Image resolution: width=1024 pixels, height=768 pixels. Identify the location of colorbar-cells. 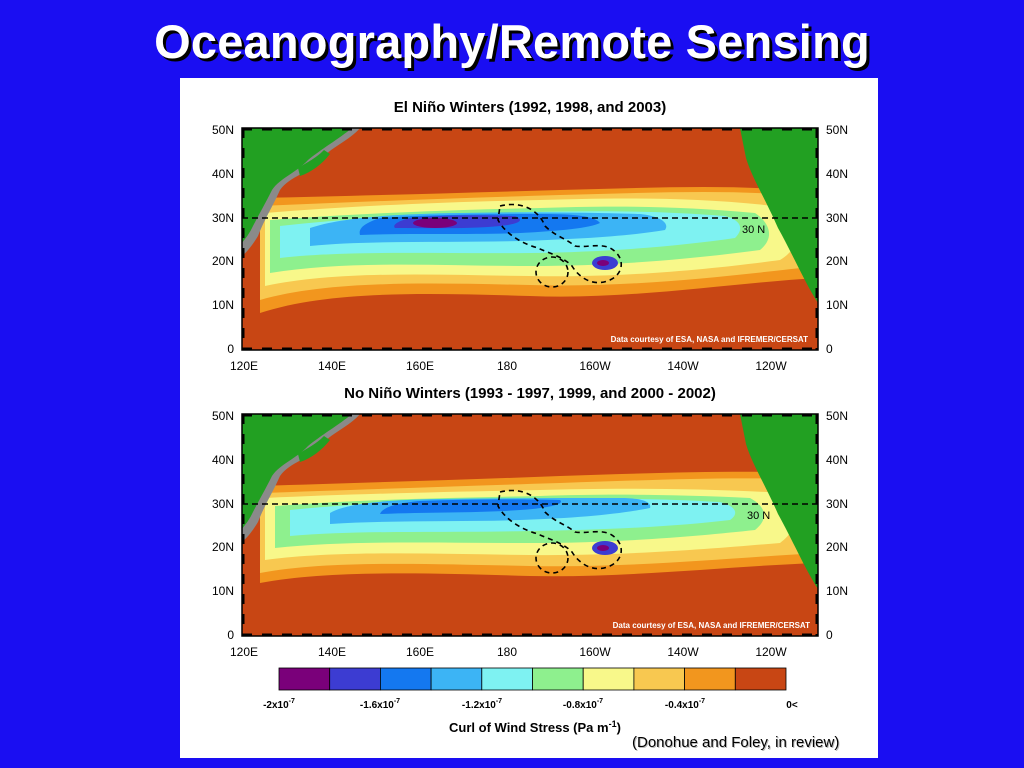
(532, 679).